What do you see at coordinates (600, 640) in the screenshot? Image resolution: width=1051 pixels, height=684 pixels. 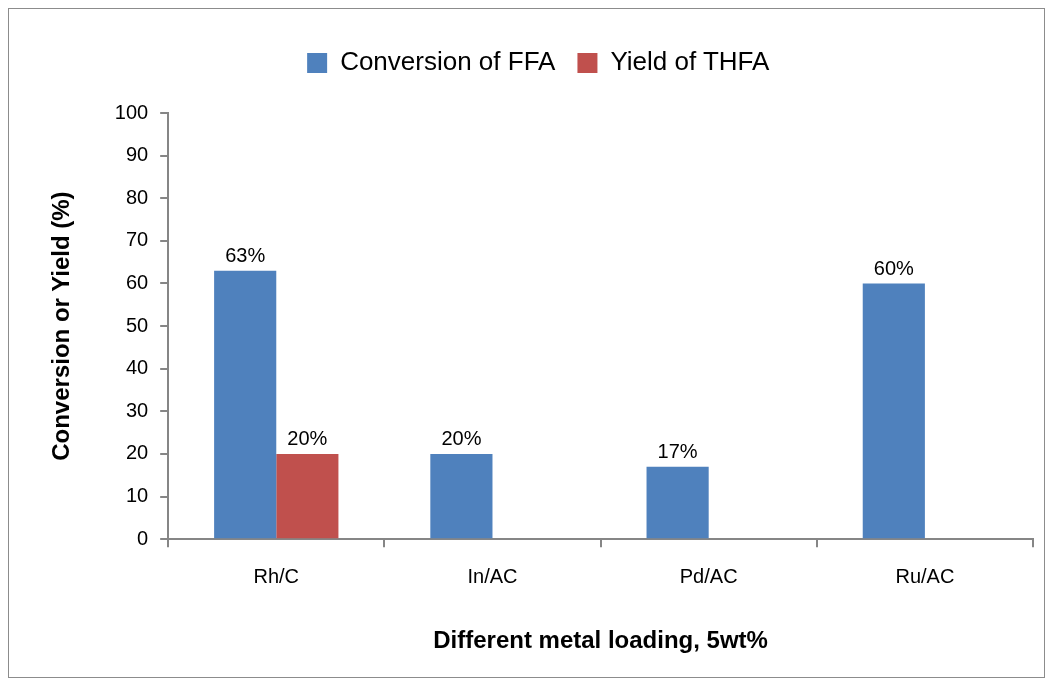 I see `x-axis-title: Different metal loading, 5wt%` at bounding box center [600, 640].